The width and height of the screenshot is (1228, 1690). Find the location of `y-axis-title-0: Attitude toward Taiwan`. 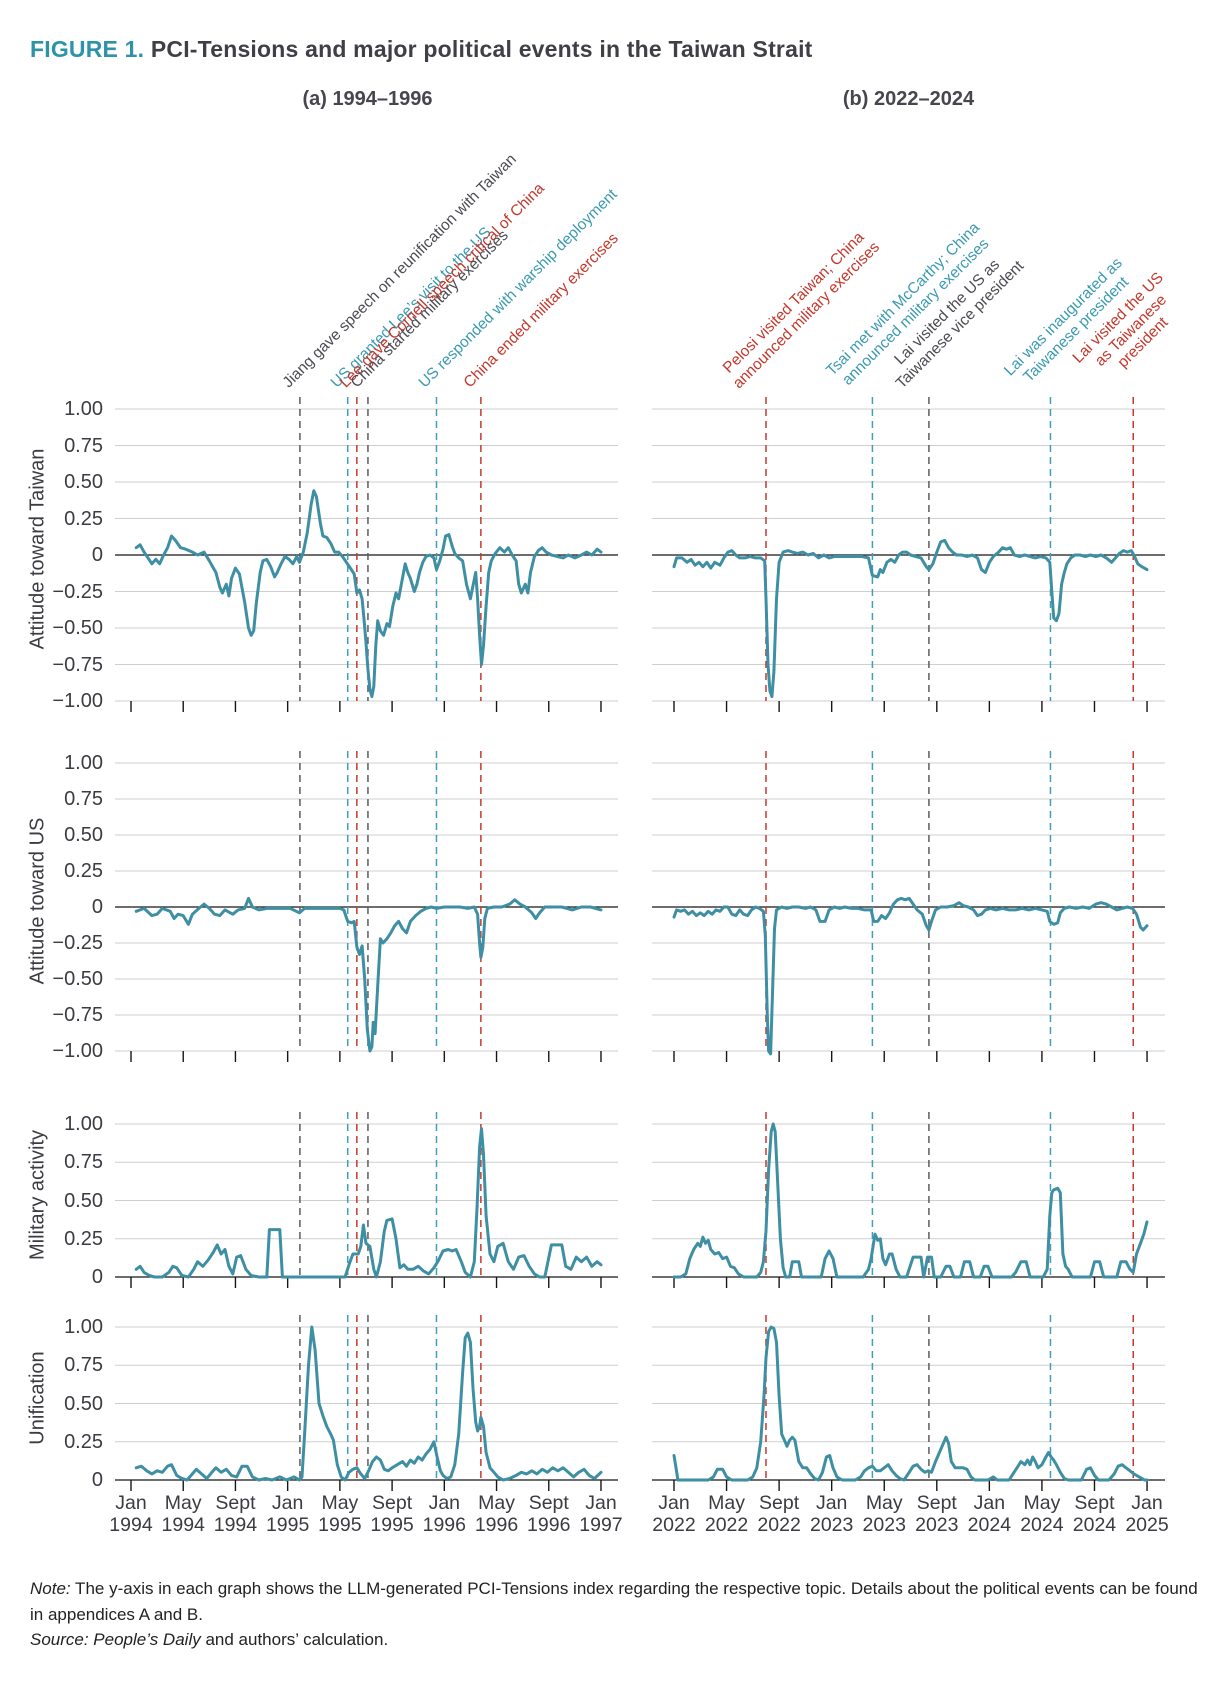

y-axis-title-0: Attitude toward Taiwan is located at coordinates (37, 549).